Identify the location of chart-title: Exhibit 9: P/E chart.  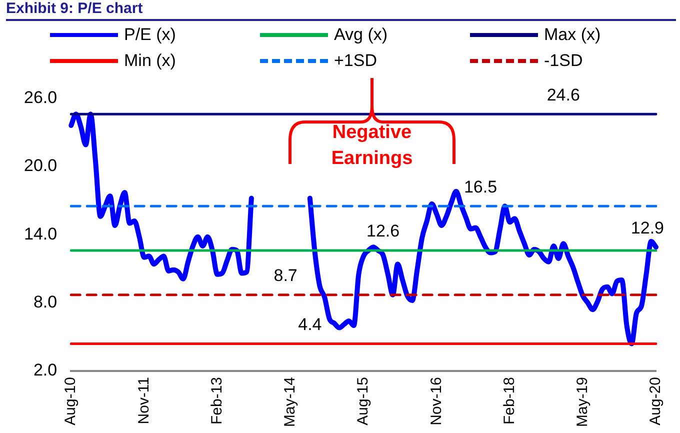
(341, 10).